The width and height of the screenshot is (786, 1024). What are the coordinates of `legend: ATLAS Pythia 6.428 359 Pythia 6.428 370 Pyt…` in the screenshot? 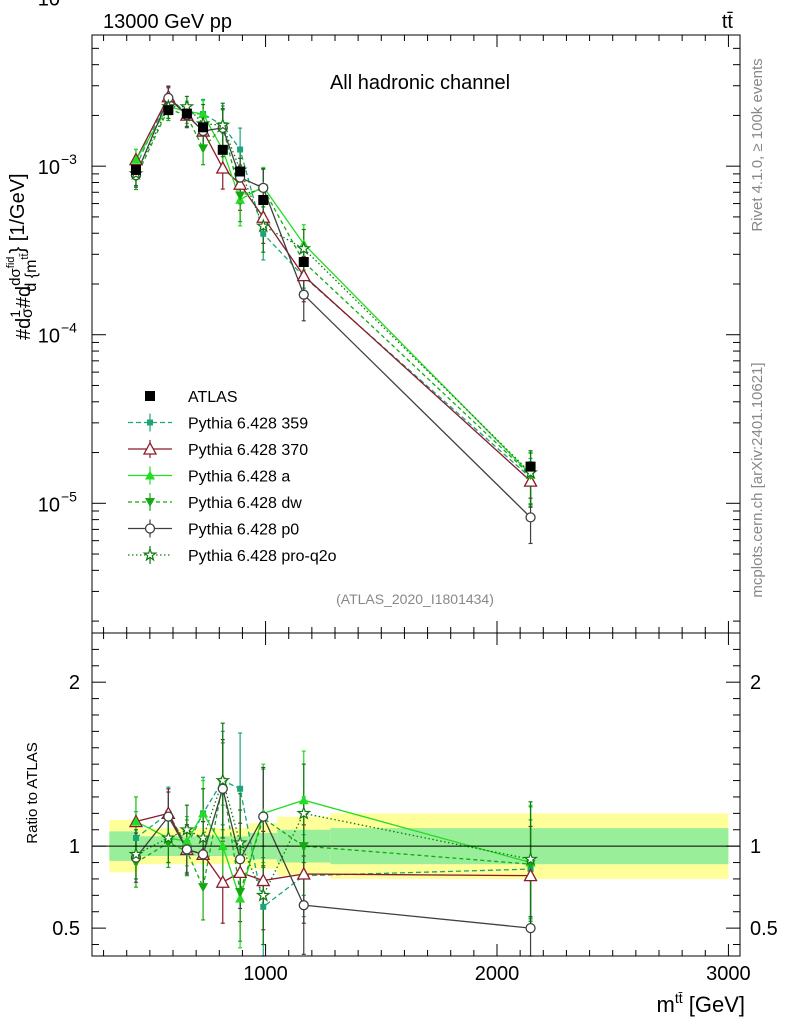 It's located at (232, 477).